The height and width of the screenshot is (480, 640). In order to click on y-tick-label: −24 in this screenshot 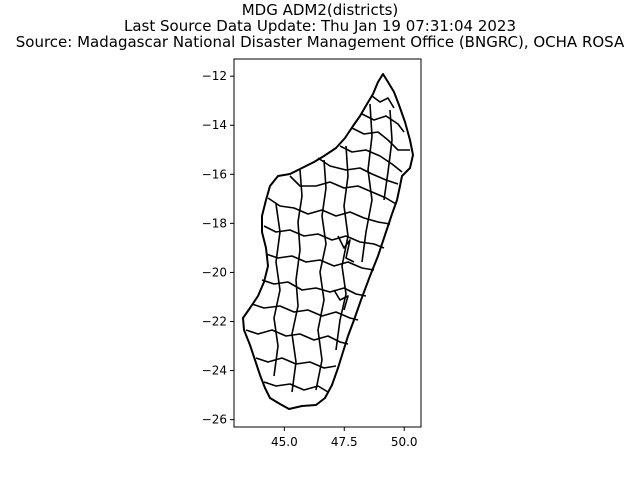, I will do `click(214, 371)`.